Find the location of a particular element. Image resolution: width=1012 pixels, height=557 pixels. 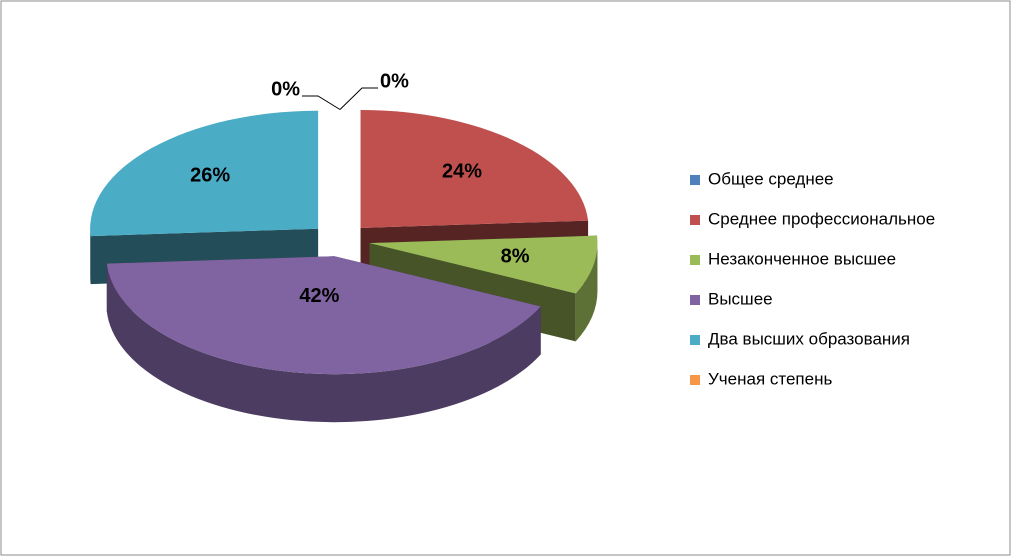

data-label: 26% is located at coordinates (210, 175).